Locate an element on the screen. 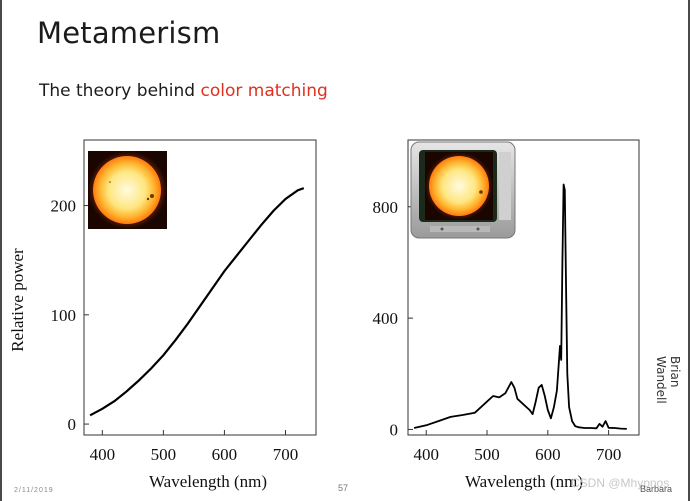  subtitle-highlight: color matching is located at coordinates (264, 91).